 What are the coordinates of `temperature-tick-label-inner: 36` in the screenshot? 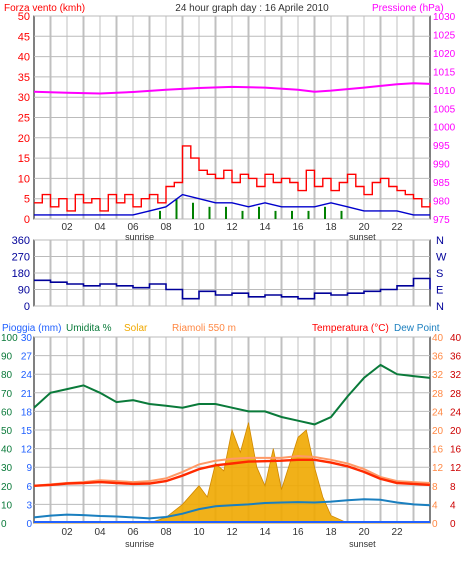 It's located at (438, 357).